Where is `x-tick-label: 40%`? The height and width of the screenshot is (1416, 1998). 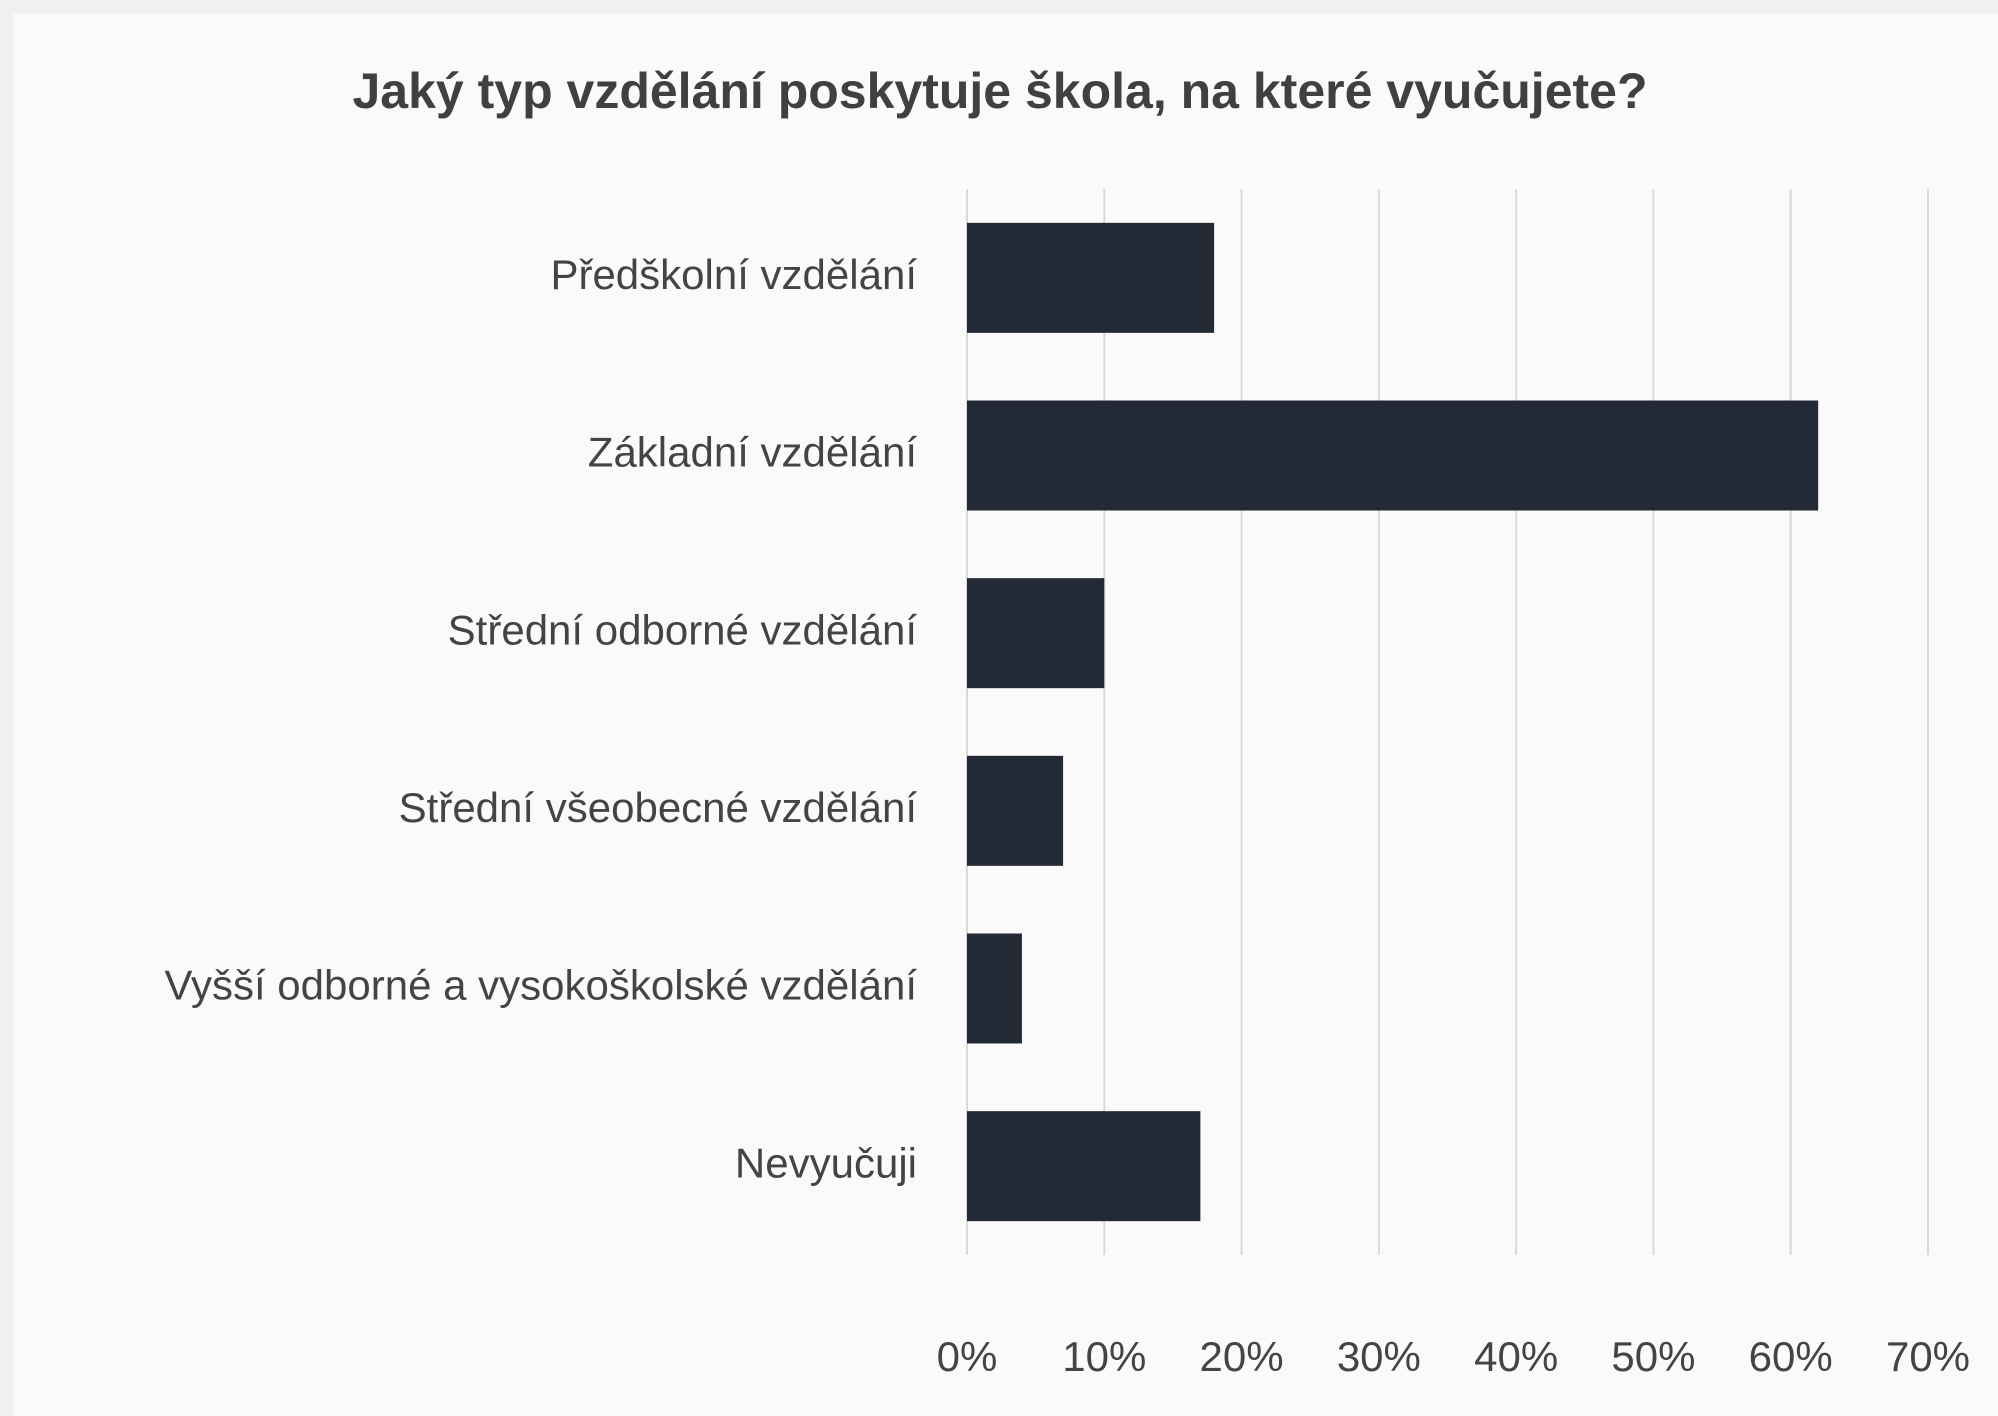 x-tick-label: 40% is located at coordinates (1516, 1356).